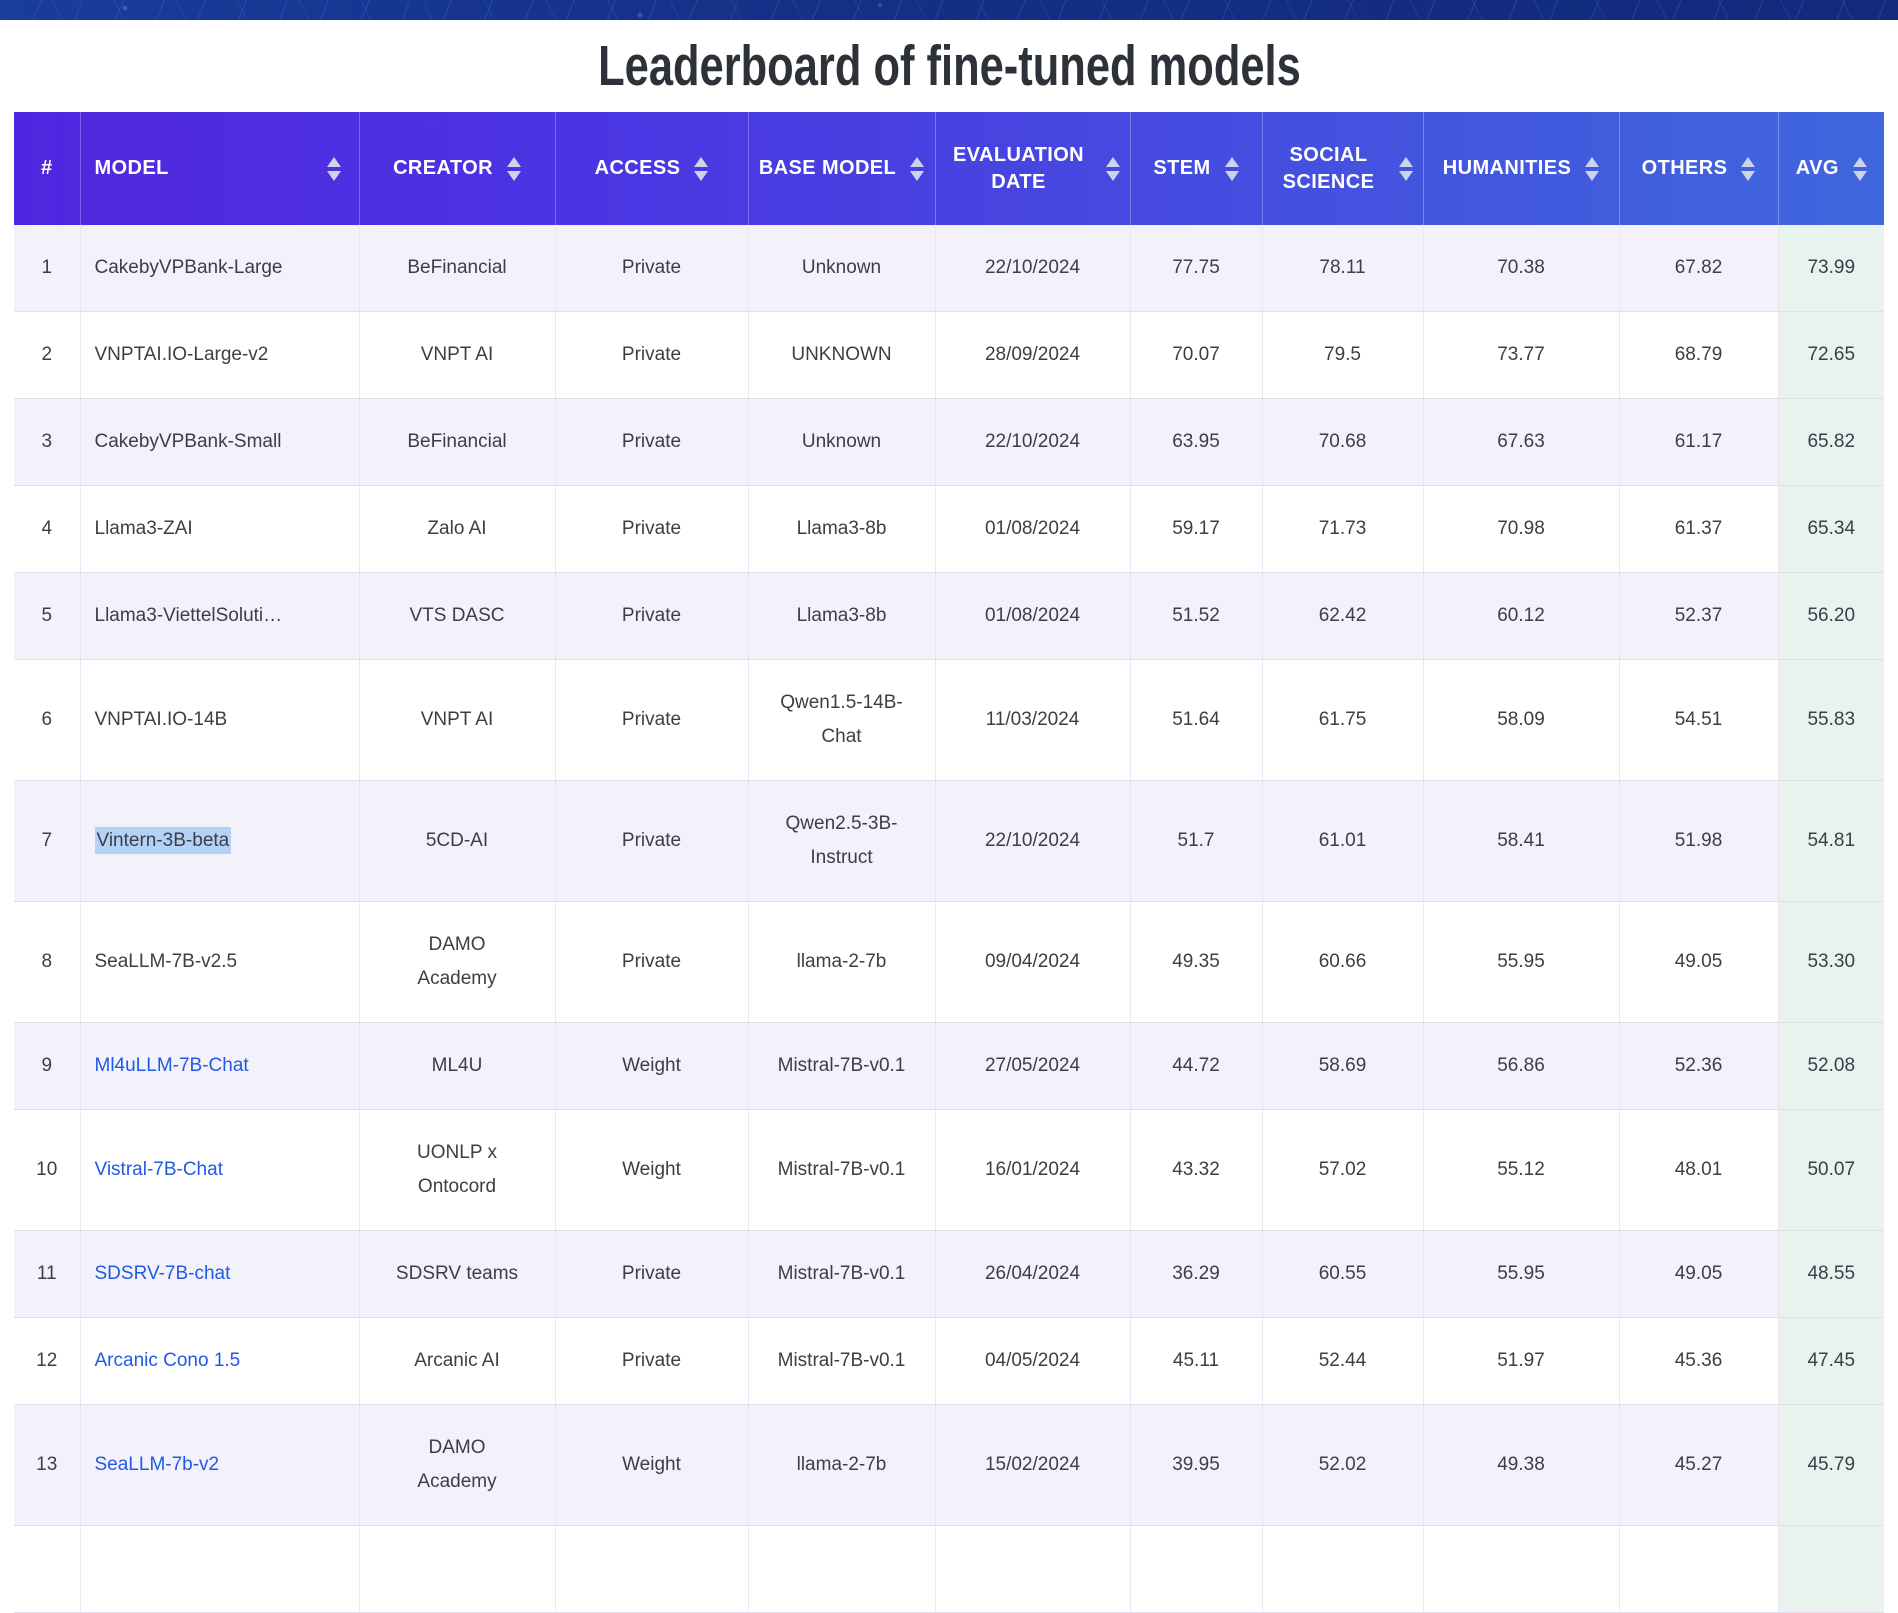  Describe the element at coordinates (1699, 529) in the screenshot. I see `others-cell: 61.37` at that location.